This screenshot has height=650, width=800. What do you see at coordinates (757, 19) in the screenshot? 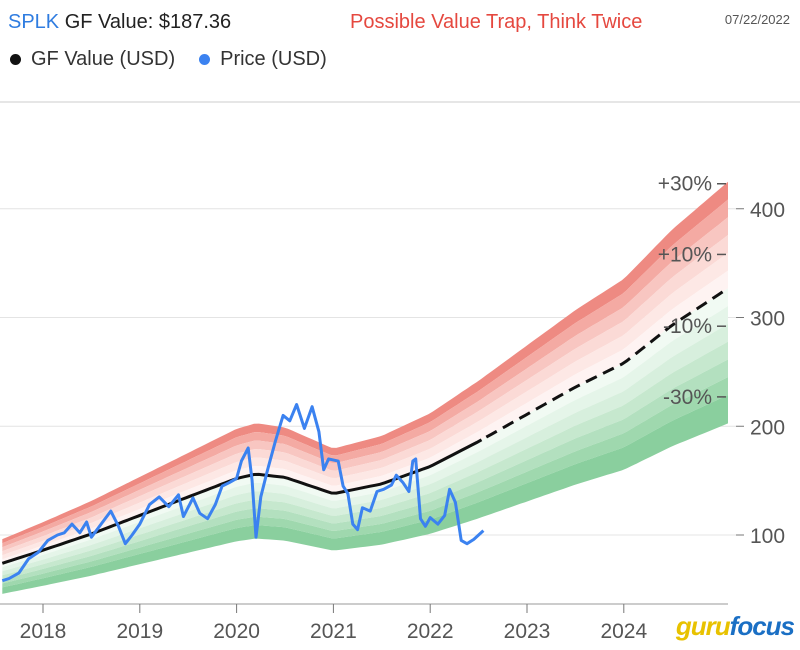
I see `chart-date: 07/22/2022` at bounding box center [757, 19].